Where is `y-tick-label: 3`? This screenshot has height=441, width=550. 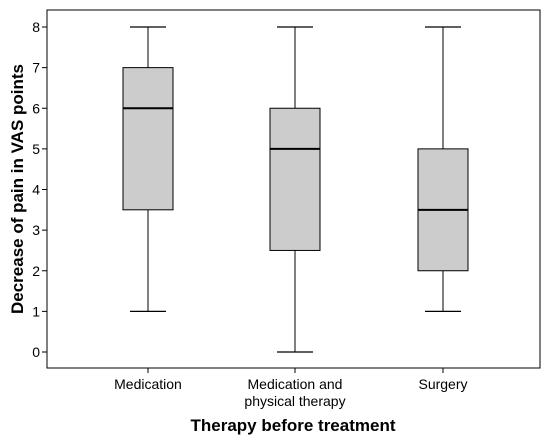 y-tick-label: 3 is located at coordinates (36, 230).